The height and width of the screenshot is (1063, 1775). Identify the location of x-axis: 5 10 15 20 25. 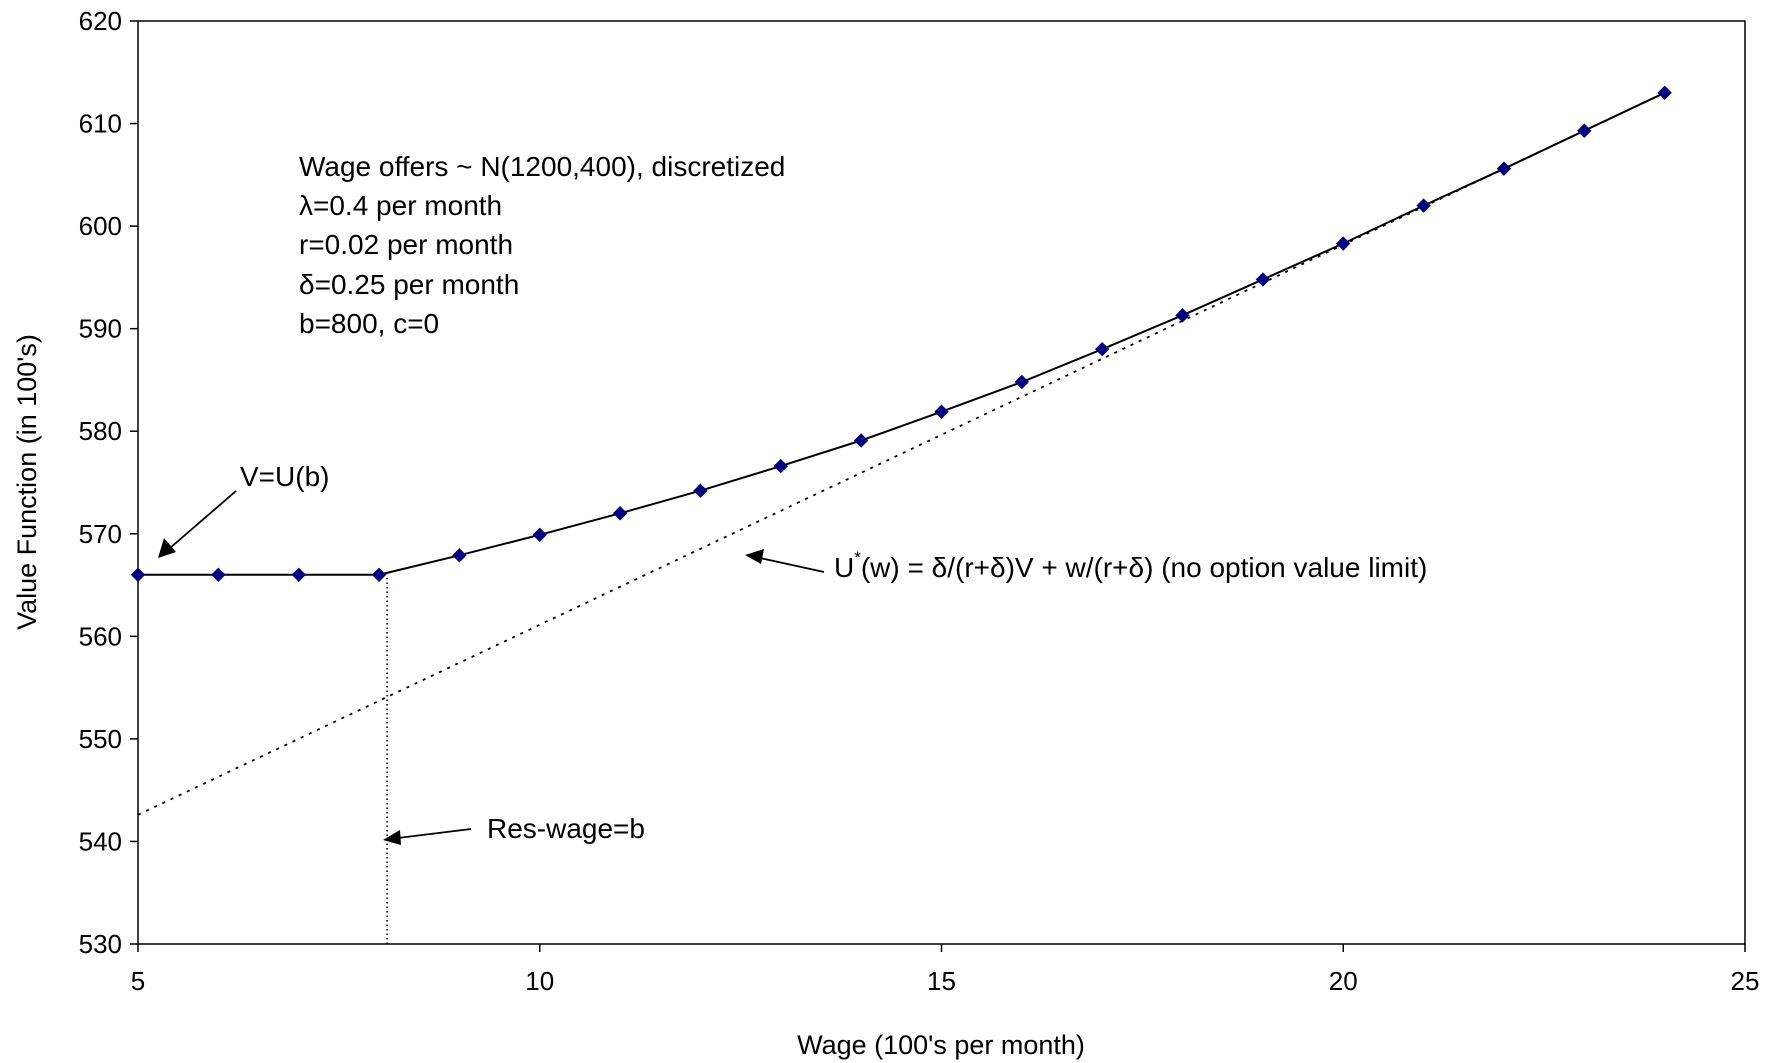
(945, 970).